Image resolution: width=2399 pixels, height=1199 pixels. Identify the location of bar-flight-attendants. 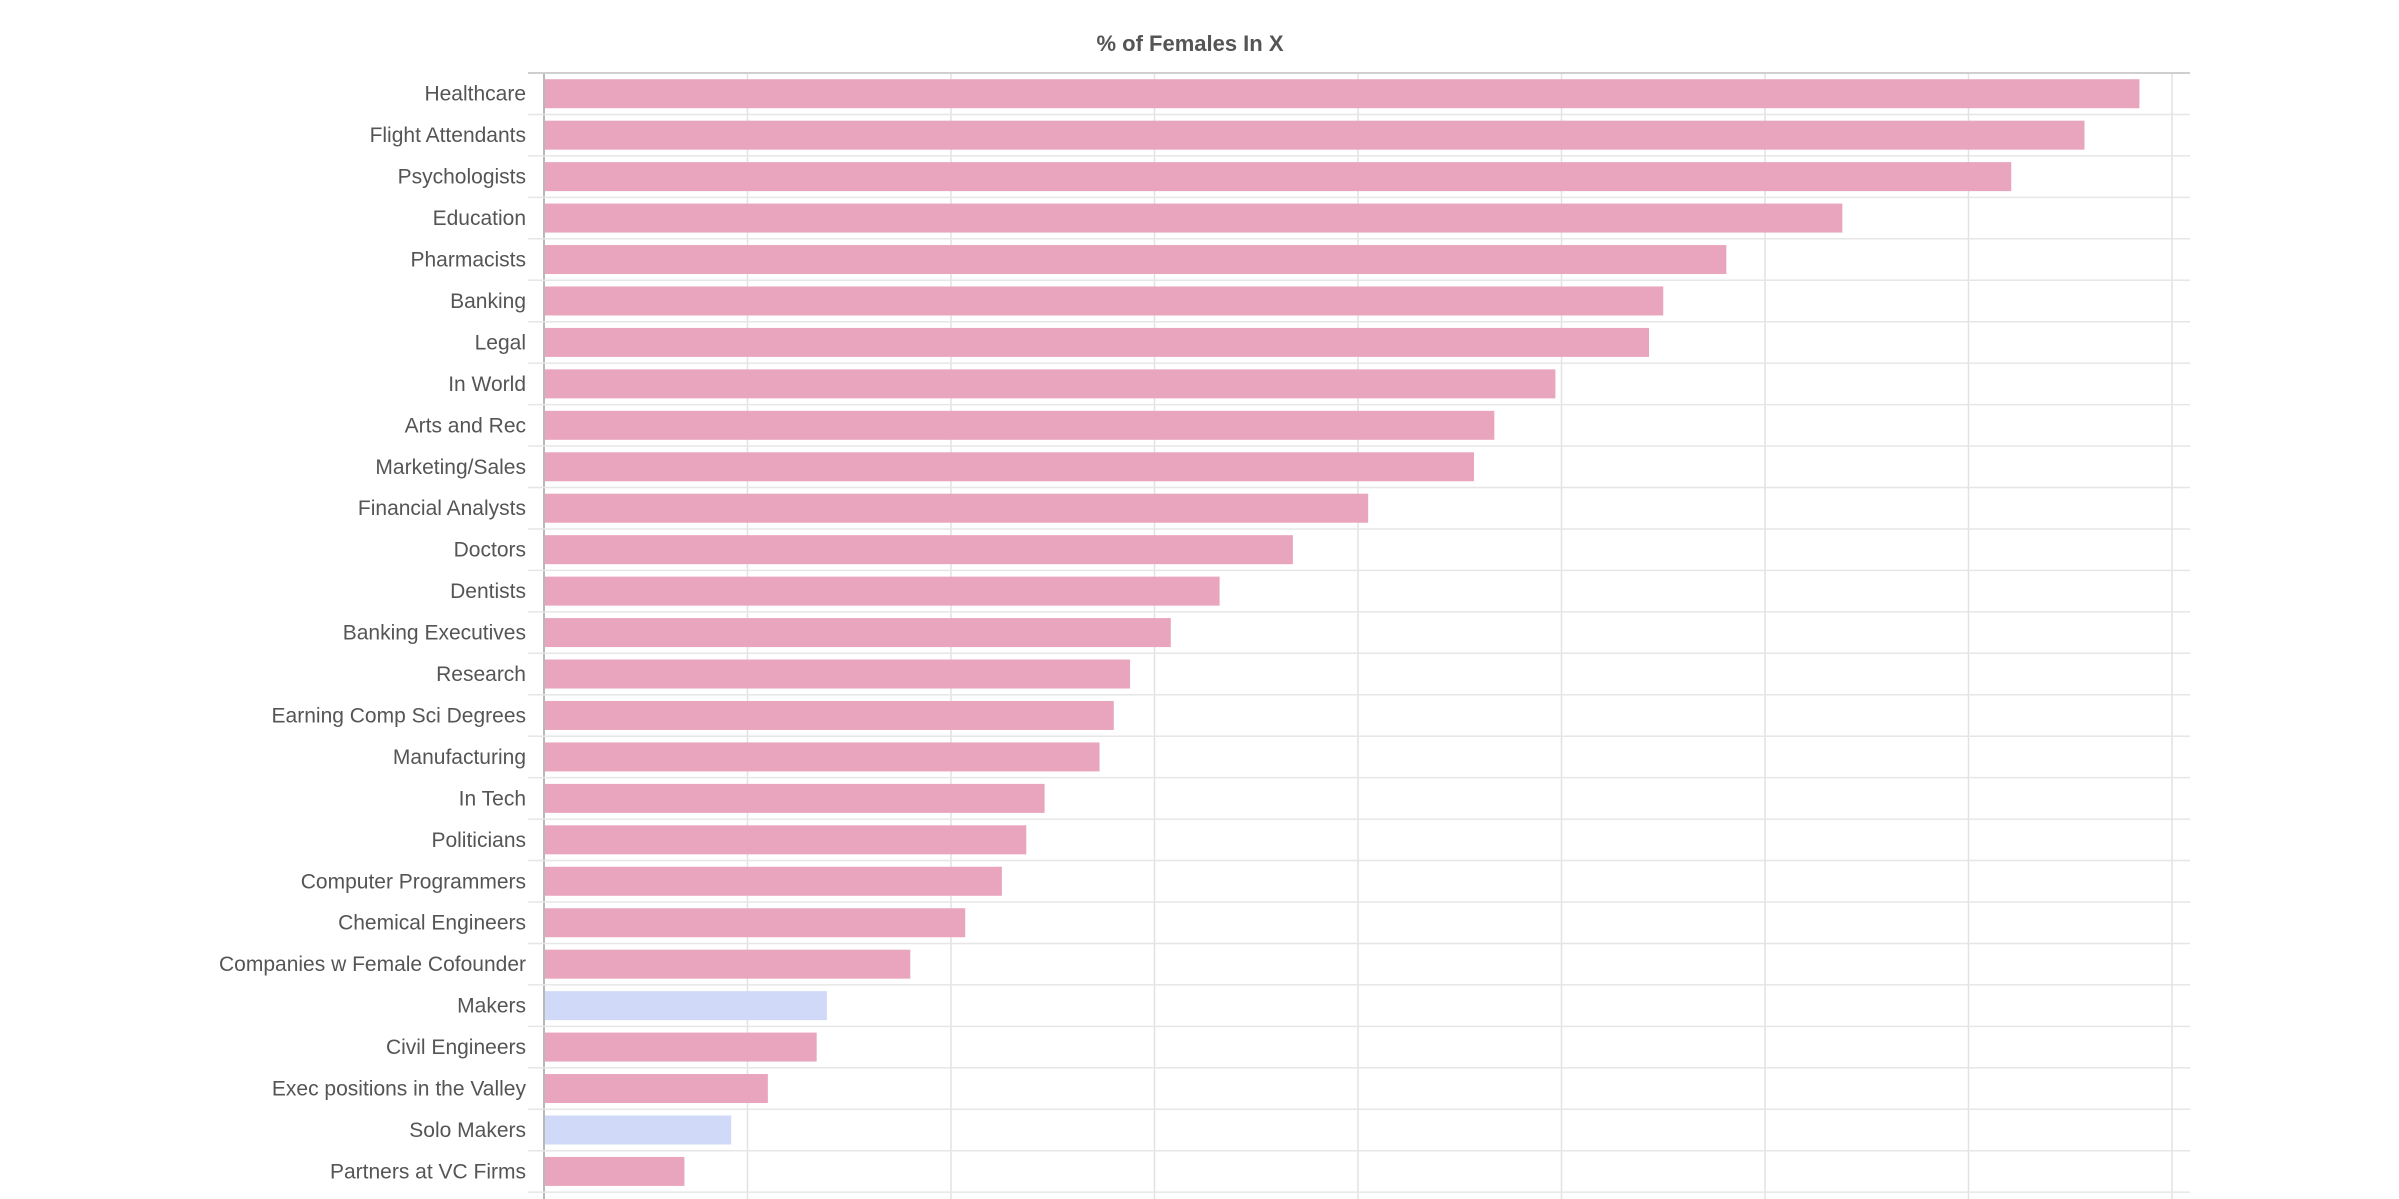
(1315, 135).